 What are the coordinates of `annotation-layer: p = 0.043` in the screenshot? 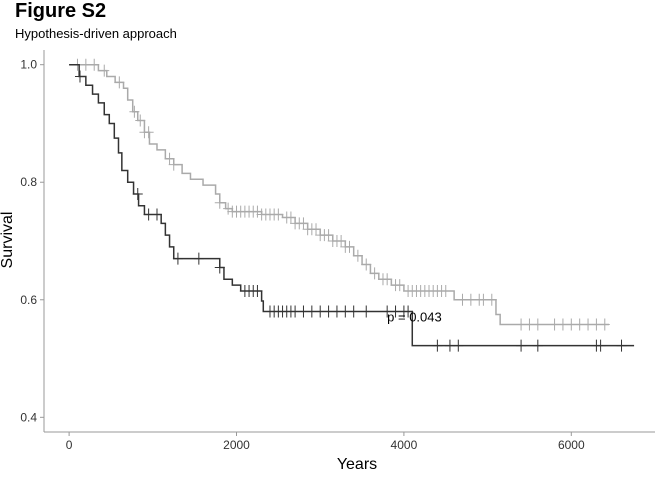 It's located at (414, 316).